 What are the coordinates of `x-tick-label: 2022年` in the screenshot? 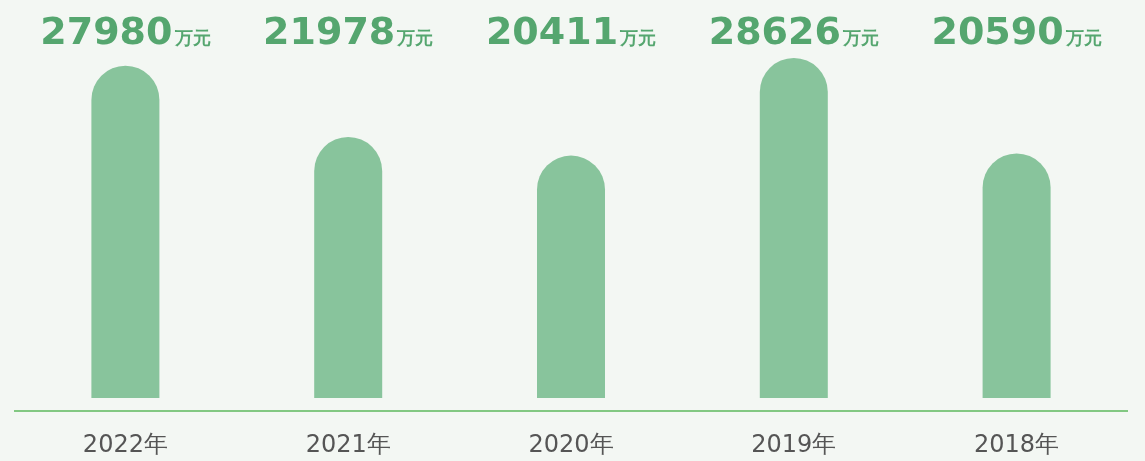 It's located at (125, 444).